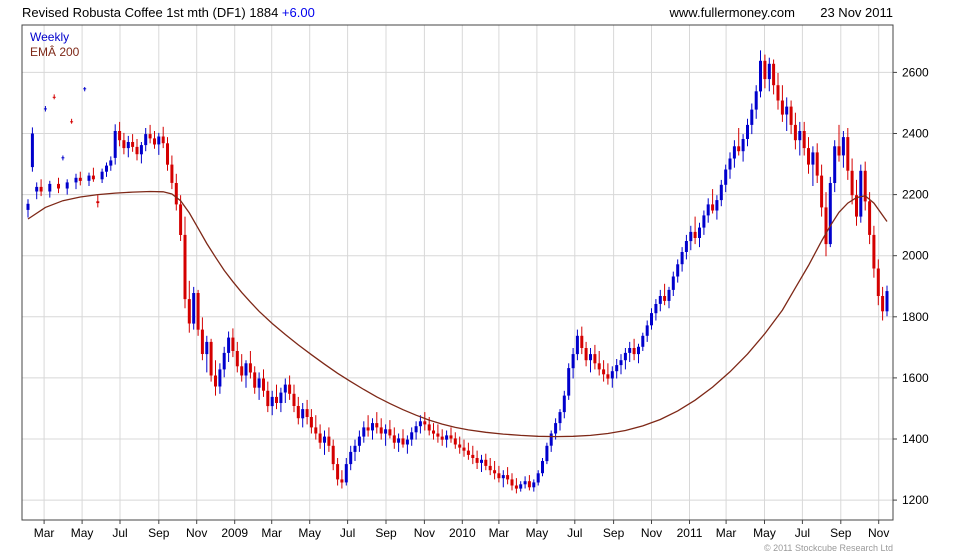 The height and width of the screenshot is (560, 980). Describe the element at coordinates (915, 195) in the screenshot. I see `y-axis-label: 2200` at that location.